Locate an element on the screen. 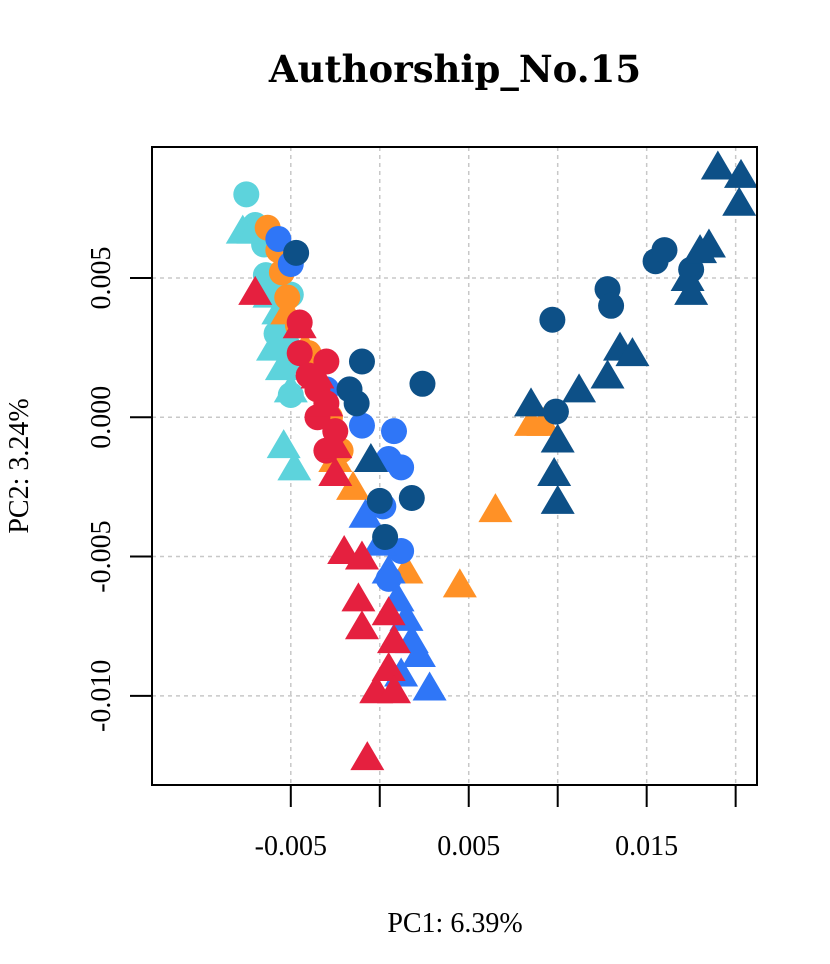  x-tick-label: 0.015 is located at coordinates (646, 846).